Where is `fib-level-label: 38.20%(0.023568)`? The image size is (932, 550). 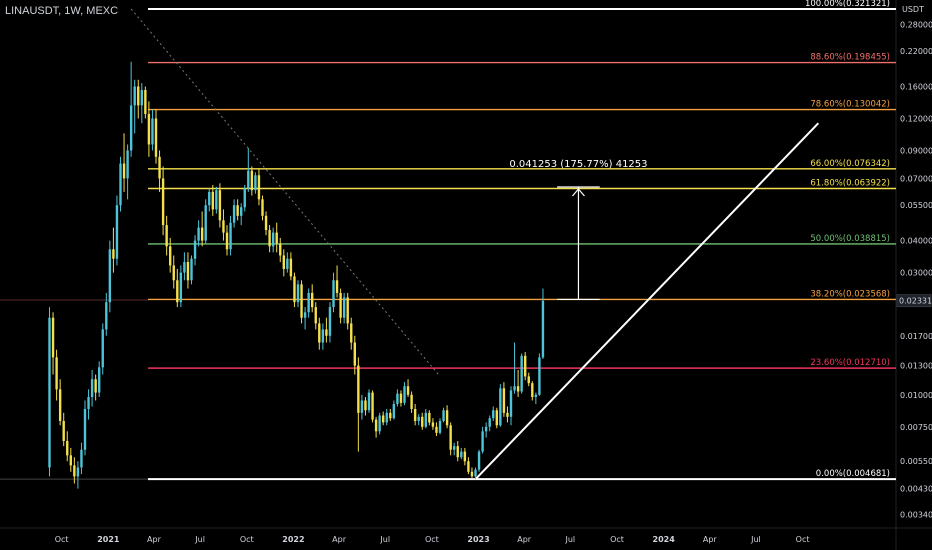
fib-level-label: 38.20%(0.023568) is located at coordinates (850, 294).